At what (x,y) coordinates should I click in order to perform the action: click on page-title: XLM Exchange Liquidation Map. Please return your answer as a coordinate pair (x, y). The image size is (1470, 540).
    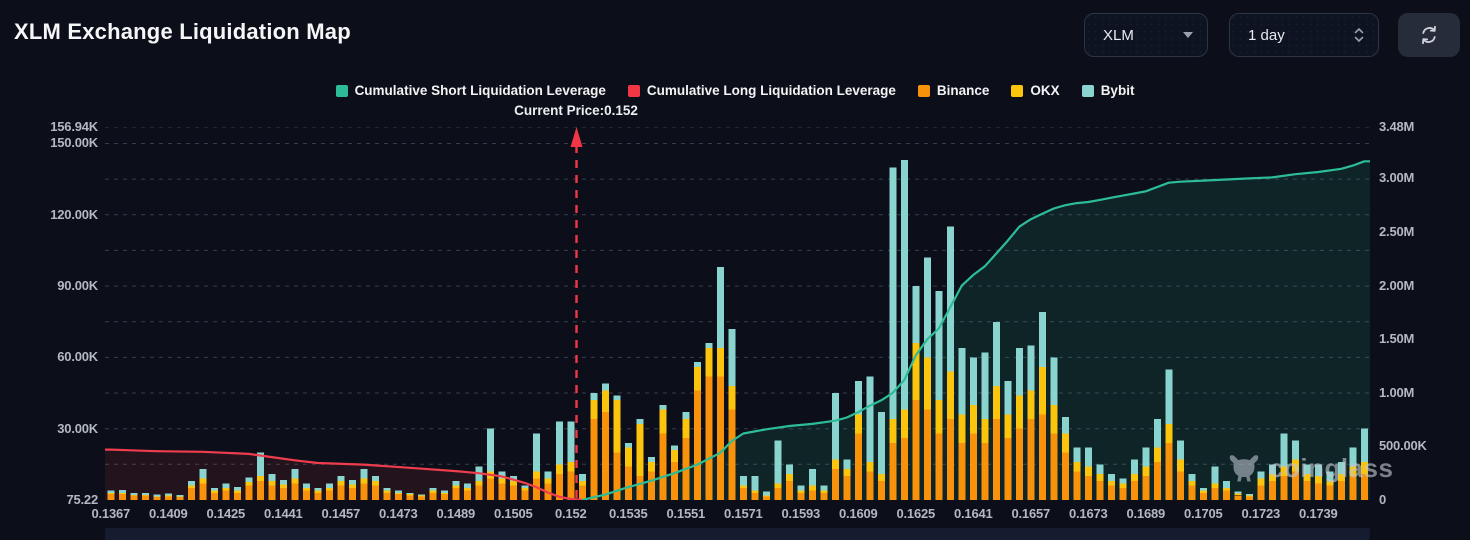
    Looking at the image, I should click on (182, 31).